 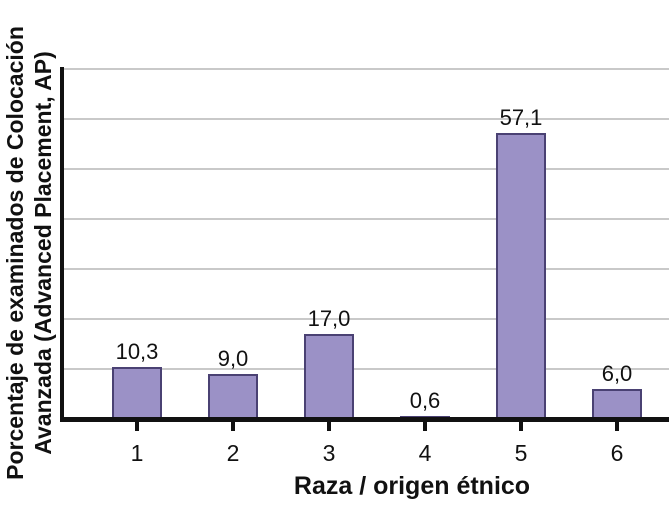 I want to click on x-tick-label: 4, so click(x=425, y=453).